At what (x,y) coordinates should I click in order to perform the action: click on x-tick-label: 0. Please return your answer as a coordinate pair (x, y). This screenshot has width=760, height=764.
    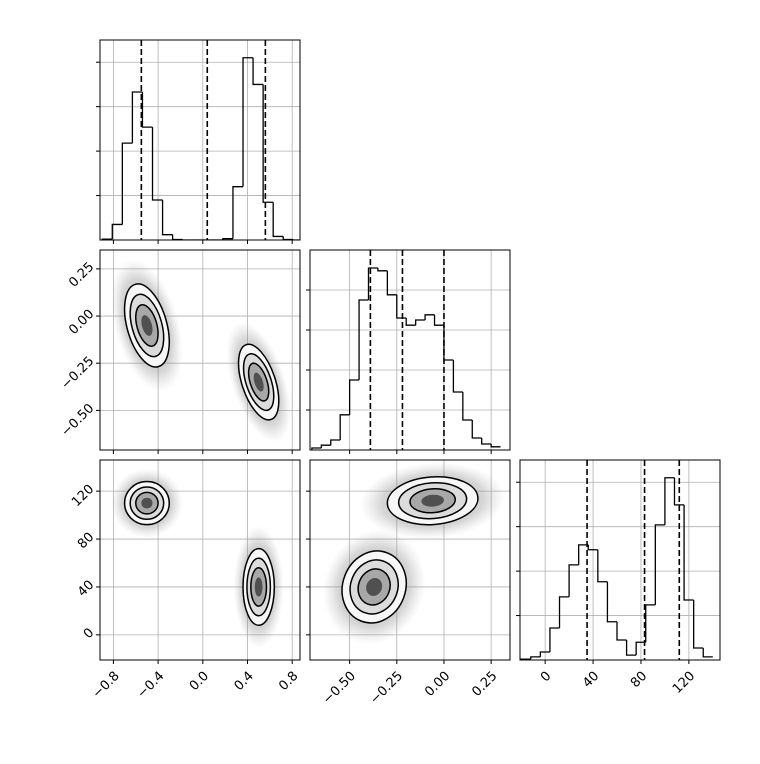
    Looking at the image, I should click on (546, 677).